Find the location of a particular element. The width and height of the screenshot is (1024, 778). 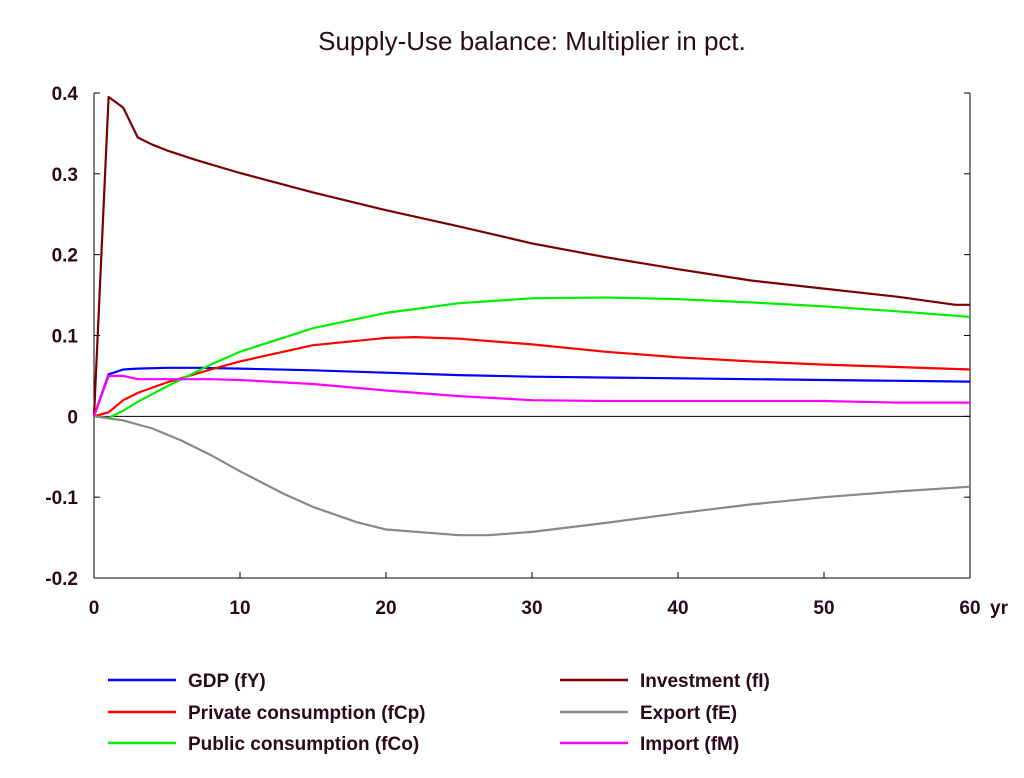

x-tick-label: 60 is located at coordinates (969, 608).